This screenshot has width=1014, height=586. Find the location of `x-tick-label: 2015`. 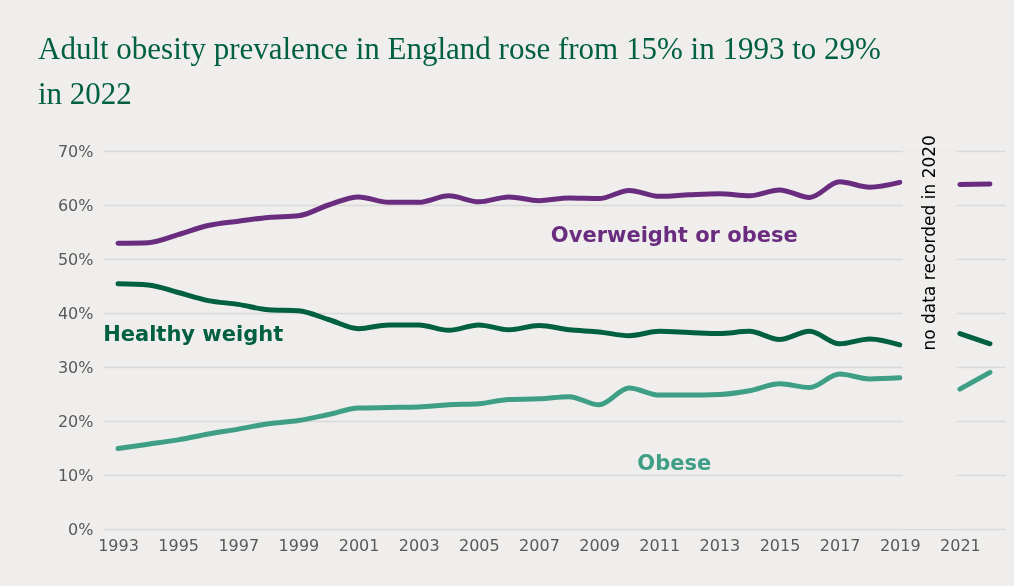

x-tick-label: 2015 is located at coordinates (780, 545).